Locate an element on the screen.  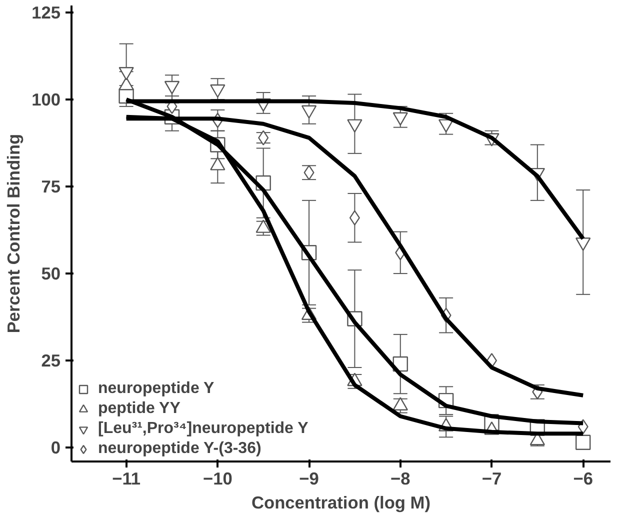
y-tick-label: 50 is located at coordinates (51, 274).